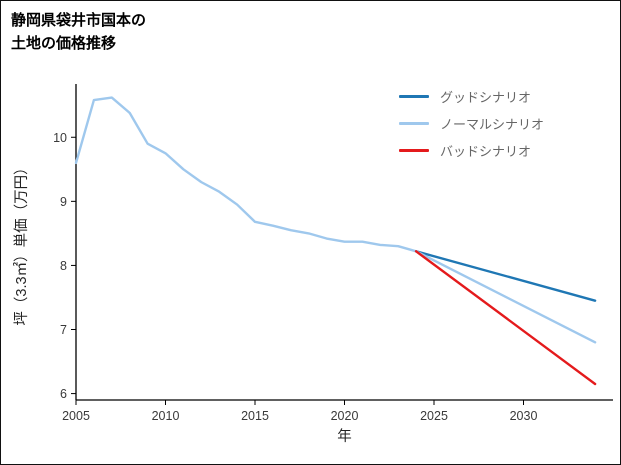 This screenshot has width=621, height=465. I want to click on legend-item-good: グッドシナリオ, so click(471, 97).